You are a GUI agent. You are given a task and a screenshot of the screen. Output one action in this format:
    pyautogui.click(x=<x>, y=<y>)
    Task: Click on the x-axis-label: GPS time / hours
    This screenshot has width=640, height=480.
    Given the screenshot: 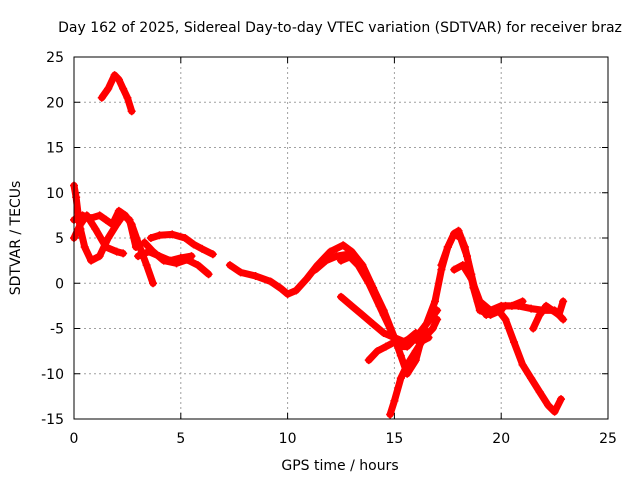 What is the action you would take?
    pyautogui.click(x=339, y=466)
    